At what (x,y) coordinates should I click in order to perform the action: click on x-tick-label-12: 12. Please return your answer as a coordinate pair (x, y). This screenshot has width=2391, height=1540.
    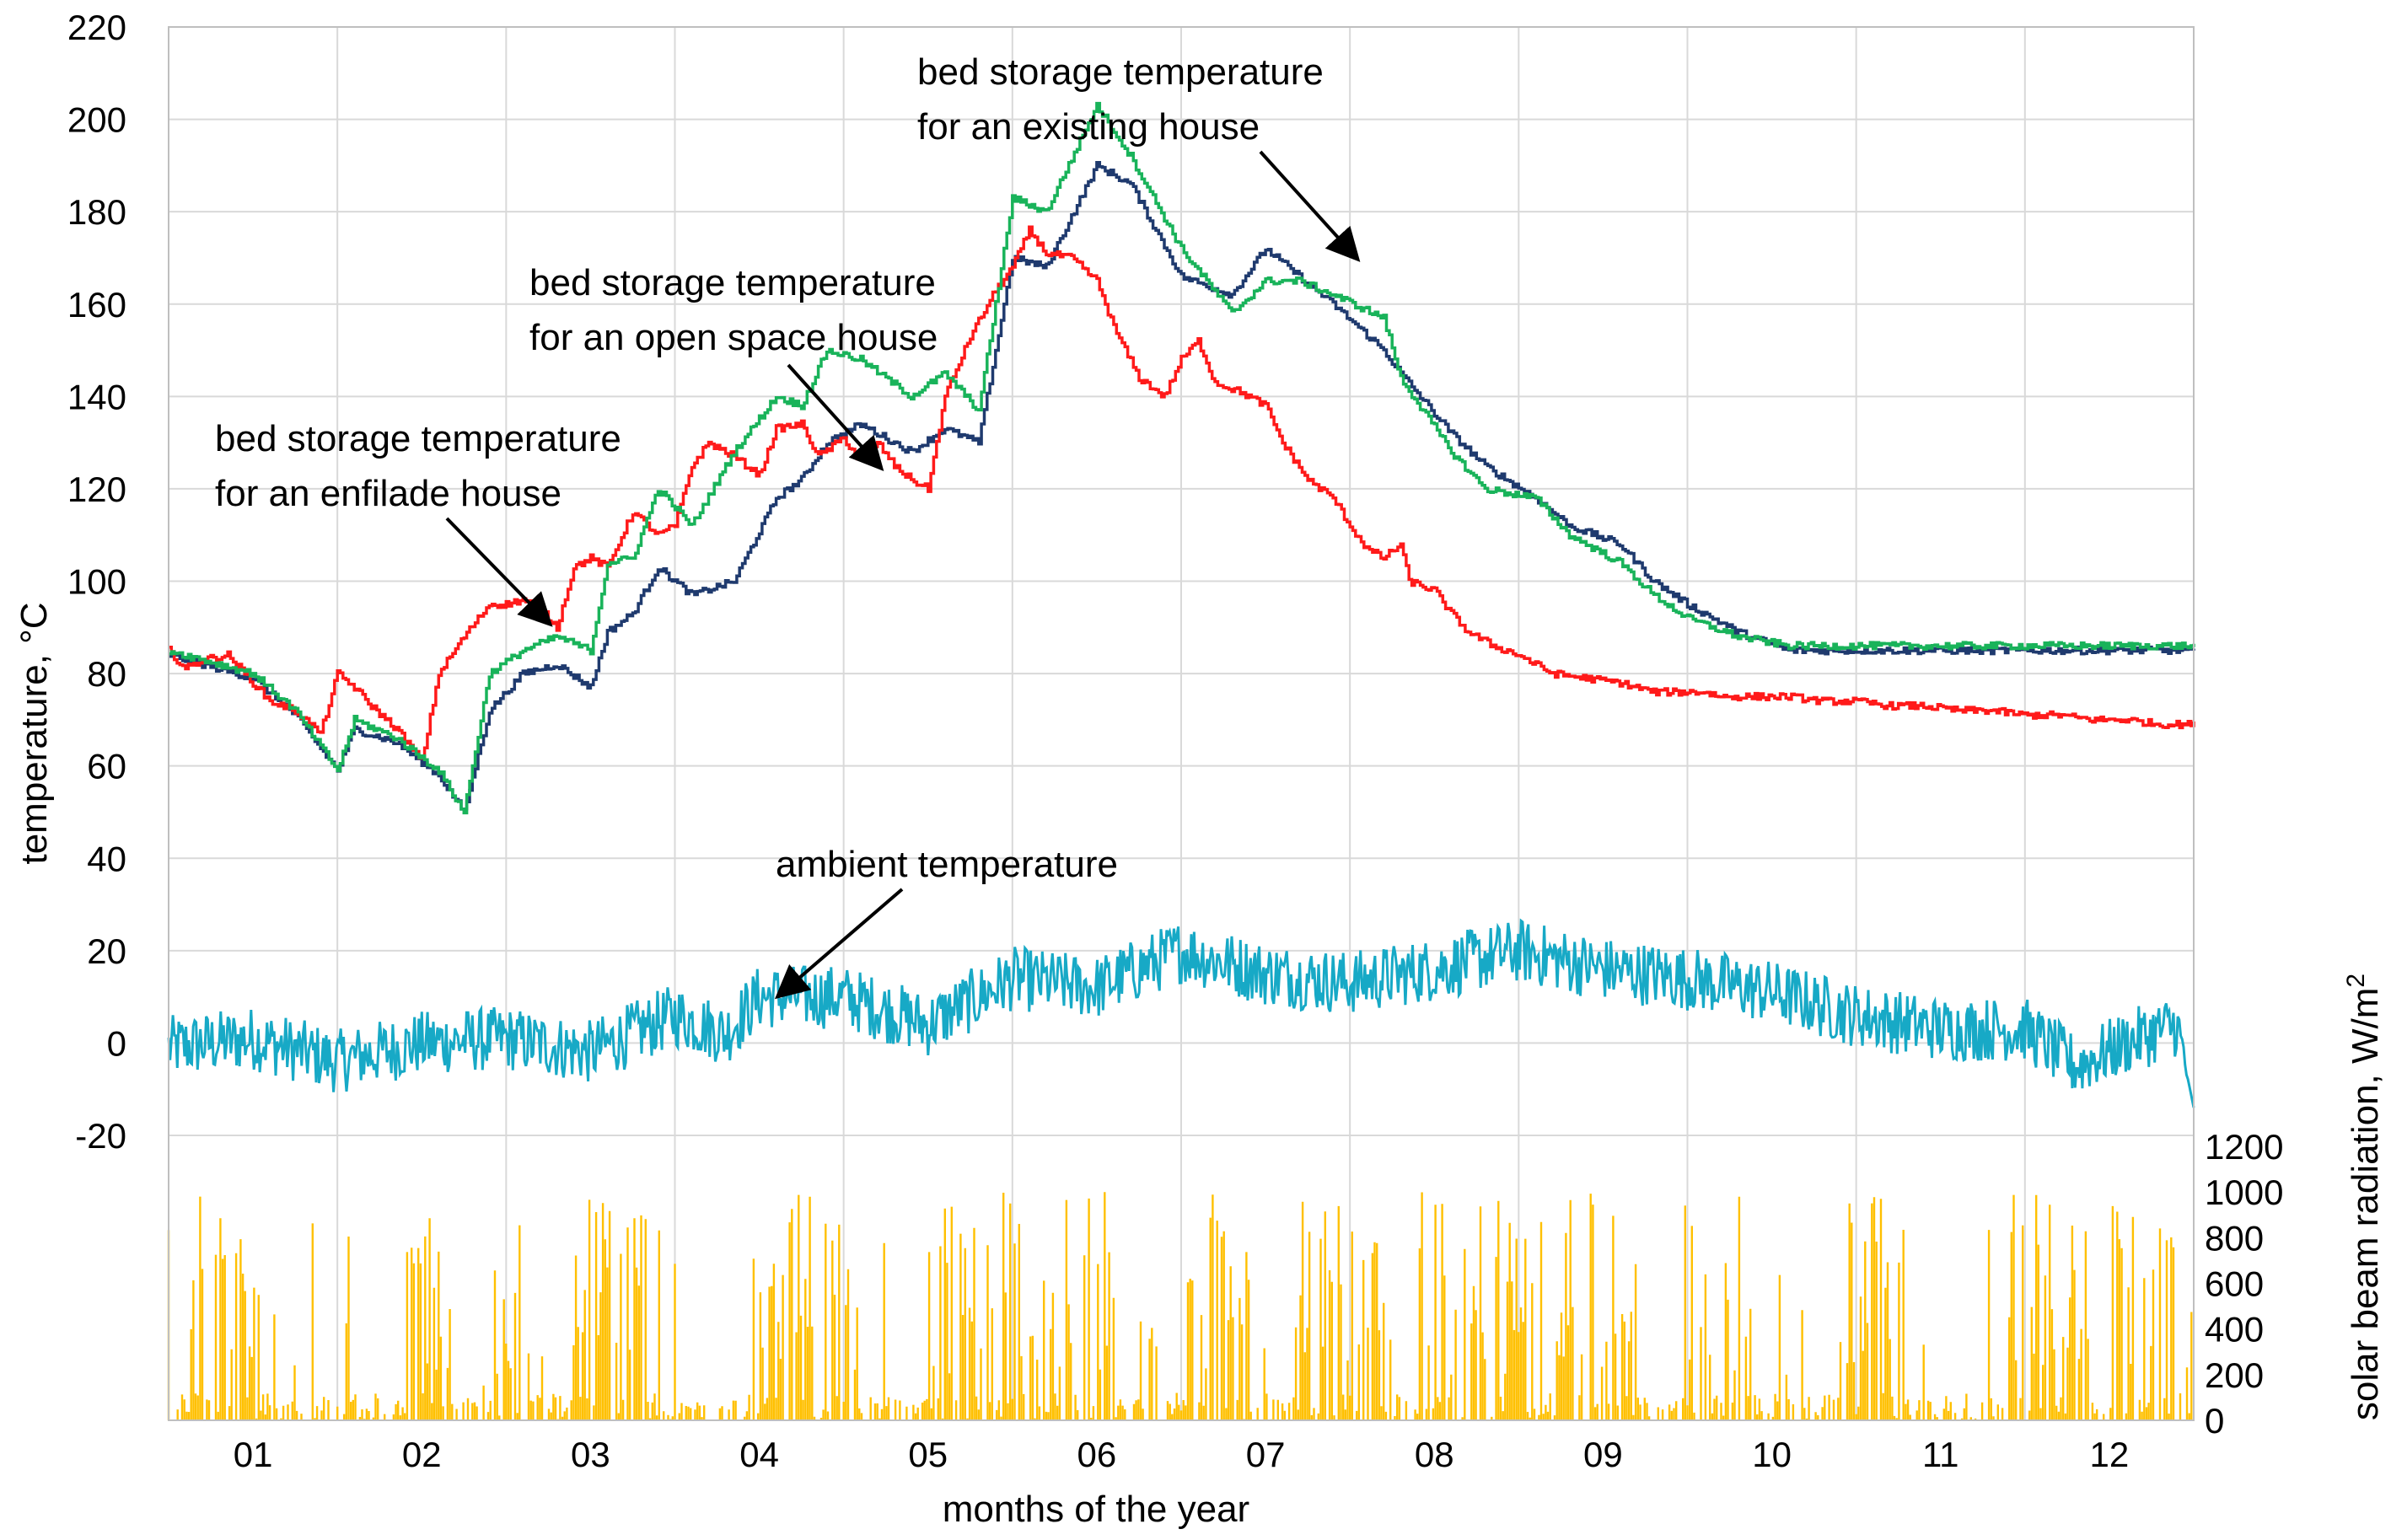
    Looking at the image, I should click on (2110, 1454).